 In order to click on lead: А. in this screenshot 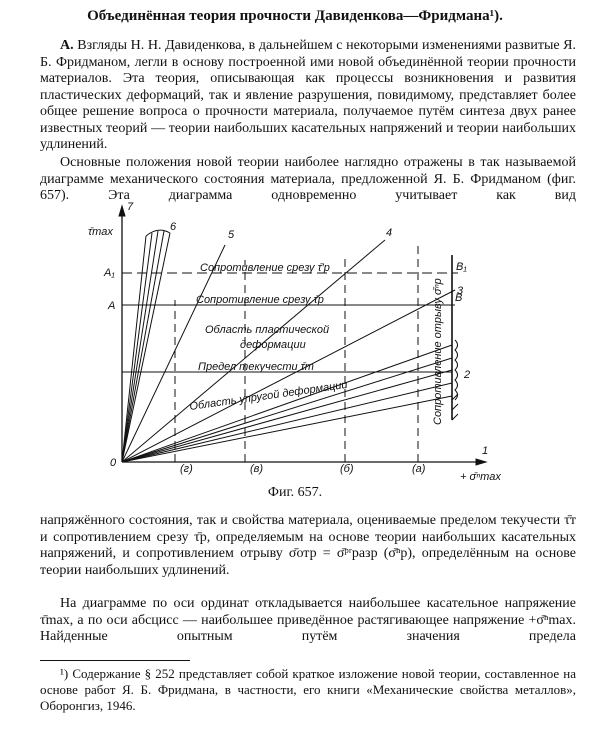, I will do `click(67, 45)`.